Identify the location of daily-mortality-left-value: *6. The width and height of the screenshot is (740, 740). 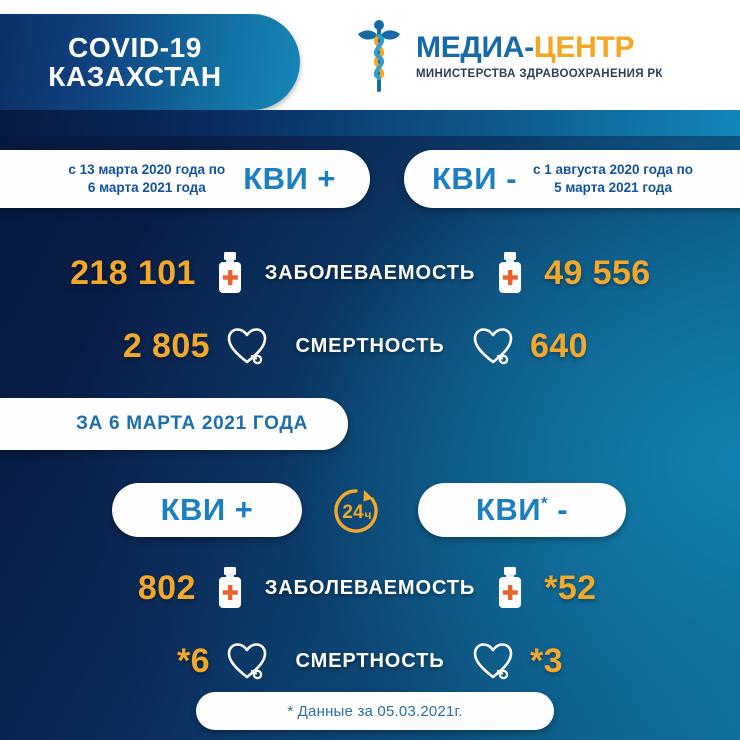
(193, 660).